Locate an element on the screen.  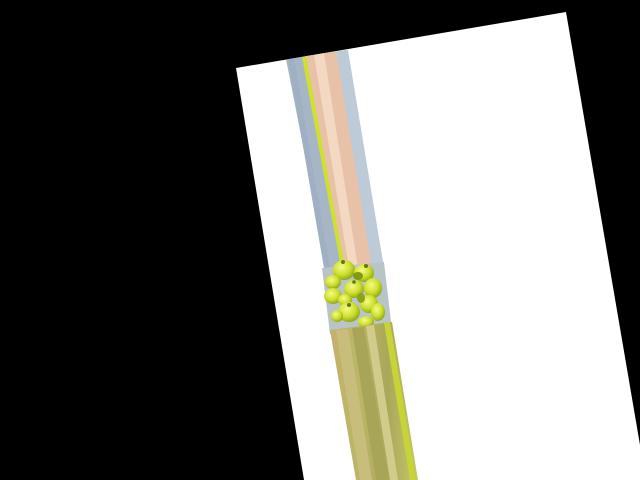
stripe-gray-edge is located at coordinates (309, 163).